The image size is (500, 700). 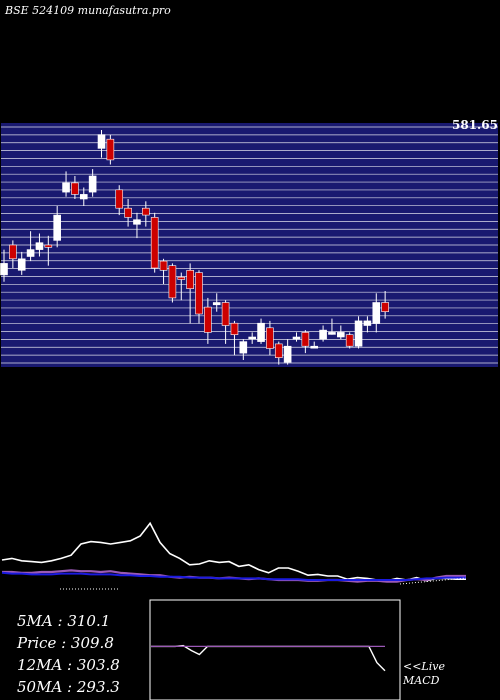 What do you see at coordinates (65, 643) in the screenshot?
I see `stat-price: Price : 309.8` at bounding box center [65, 643].